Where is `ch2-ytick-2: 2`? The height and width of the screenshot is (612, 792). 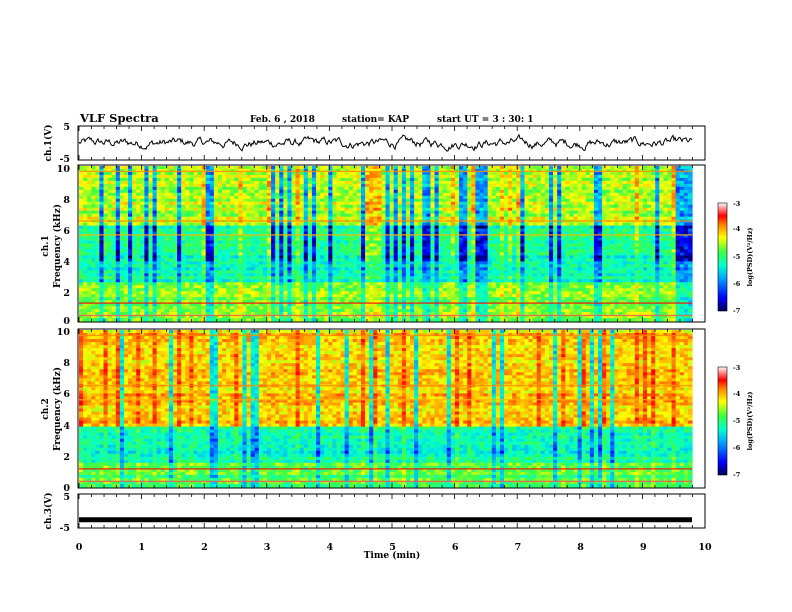
ch2-ytick-2: 2 is located at coordinates (66, 457).